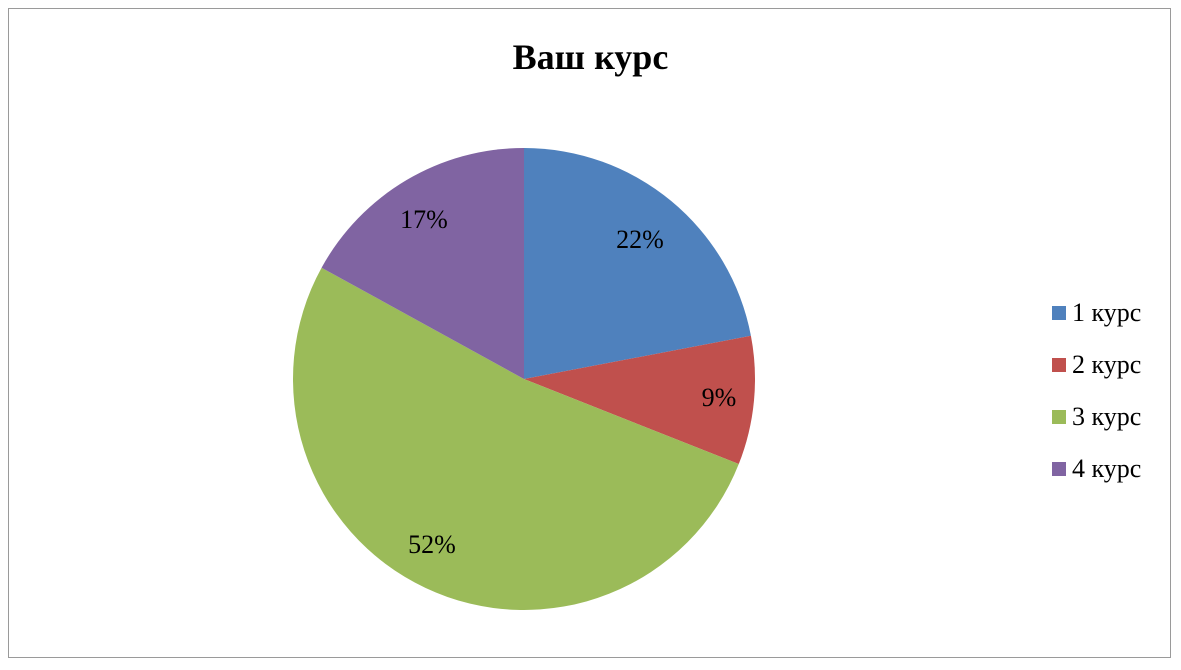 The height and width of the screenshot is (670, 1181). Describe the element at coordinates (1107, 312) in the screenshot. I see `legend-label: 1 курс` at that location.